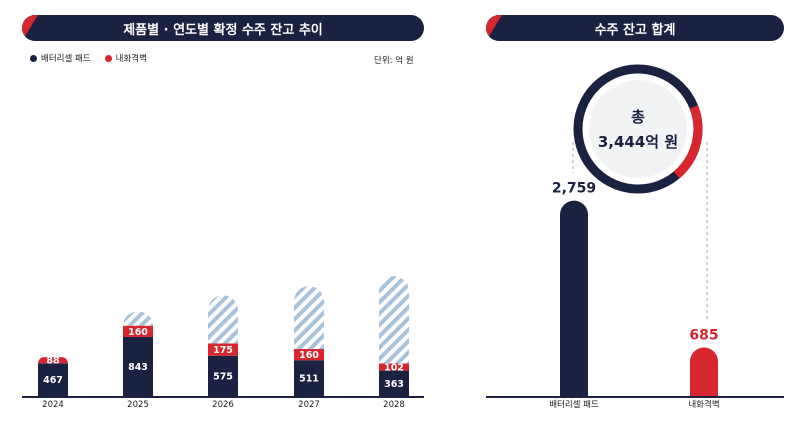  I want to click on label-battery-2024: 467, so click(53, 380).